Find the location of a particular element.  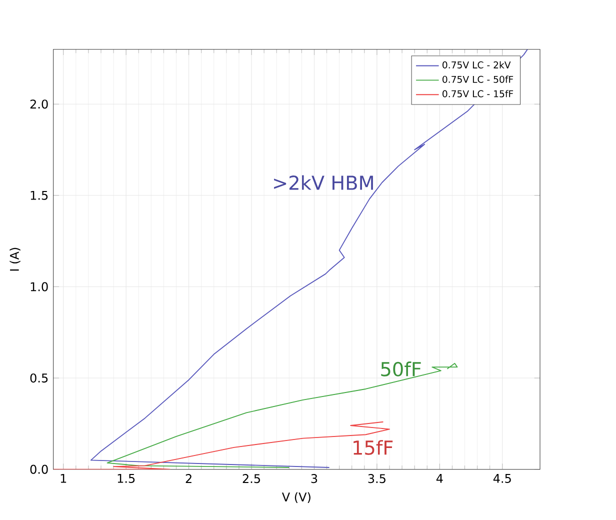

y-tick-label: 1.5 is located at coordinates (39, 195).